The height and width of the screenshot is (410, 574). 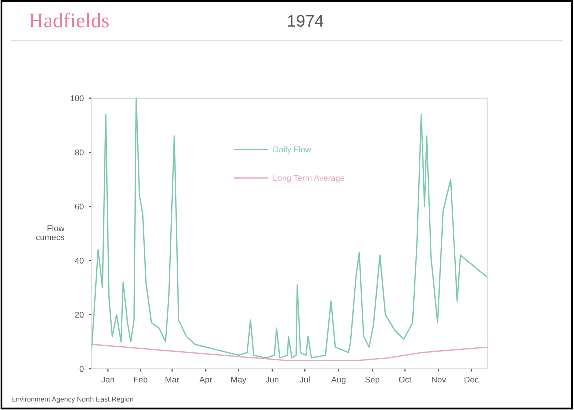 What do you see at coordinates (309, 179) in the screenshot?
I see `legend-label: Long Term Average` at bounding box center [309, 179].